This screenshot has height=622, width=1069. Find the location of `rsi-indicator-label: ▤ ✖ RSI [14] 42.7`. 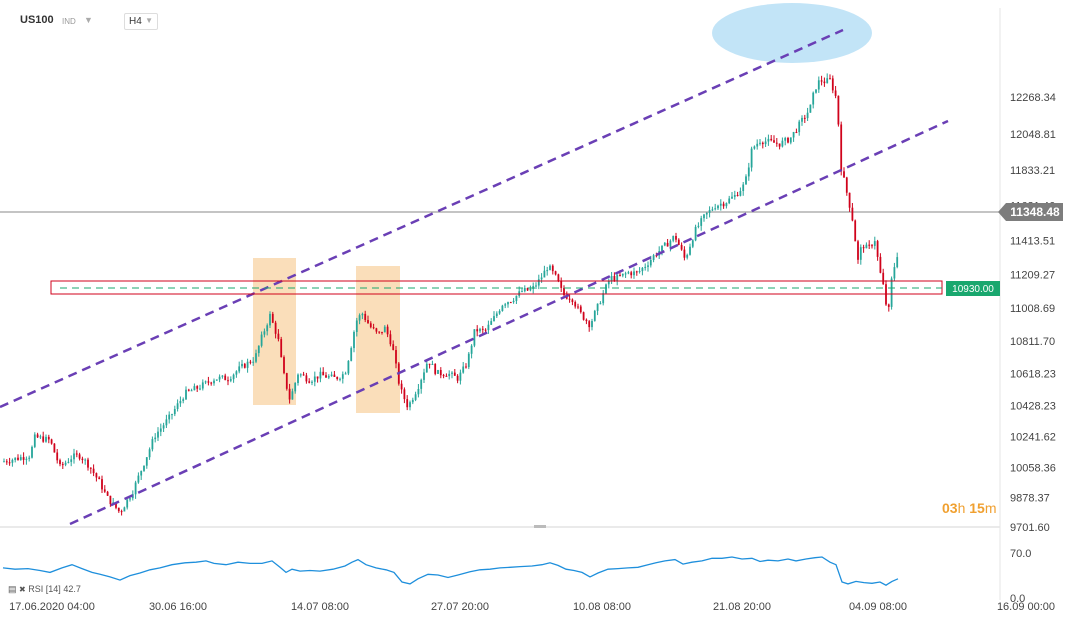

rsi-indicator-label: ▤ ✖ RSI [14] 42.7 is located at coordinates (44, 589).